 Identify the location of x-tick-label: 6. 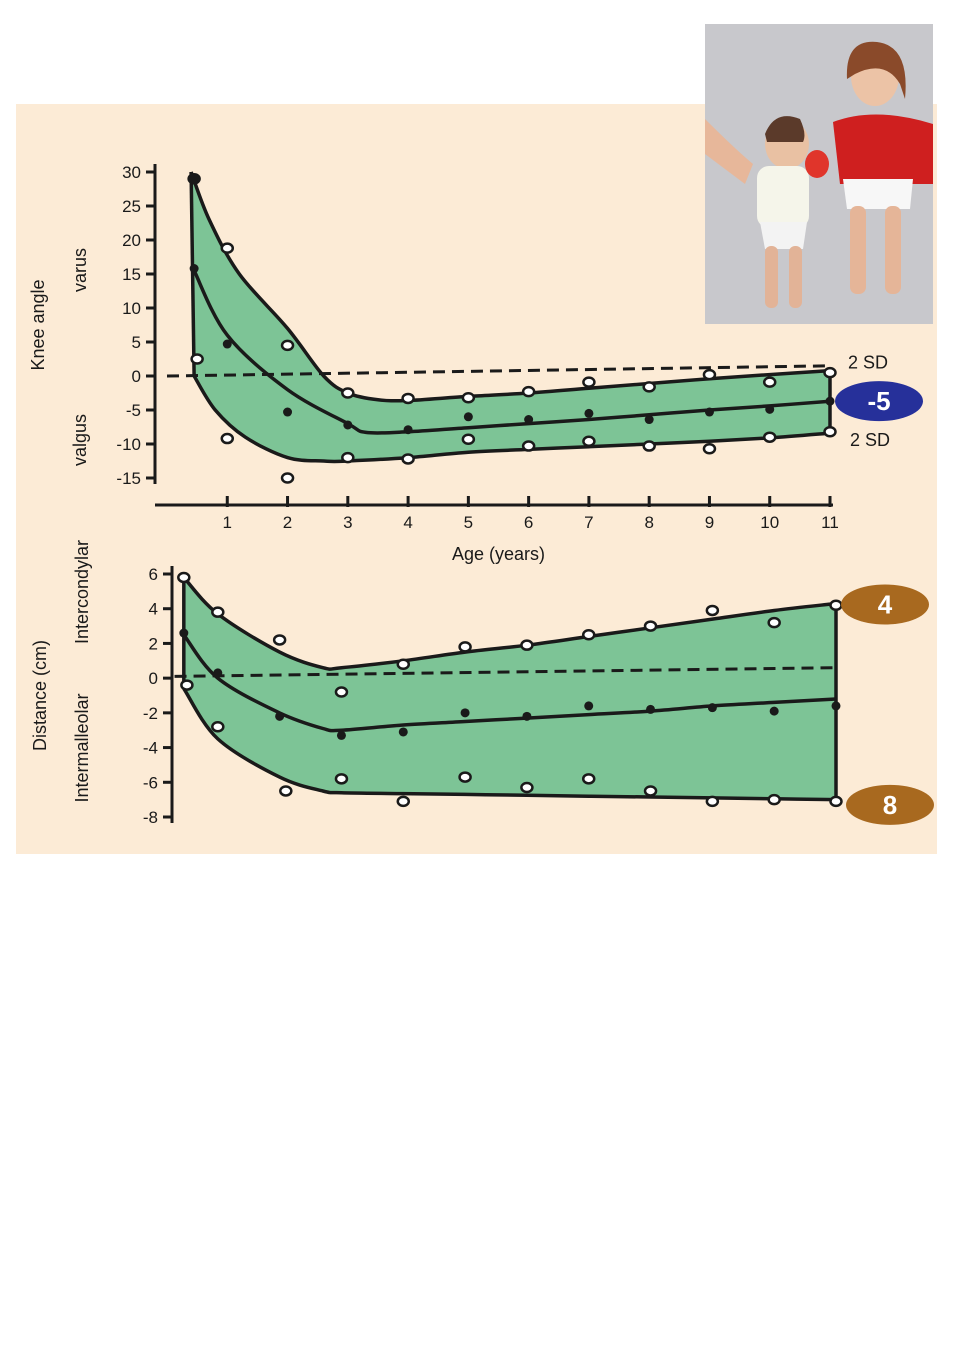
(528, 522).